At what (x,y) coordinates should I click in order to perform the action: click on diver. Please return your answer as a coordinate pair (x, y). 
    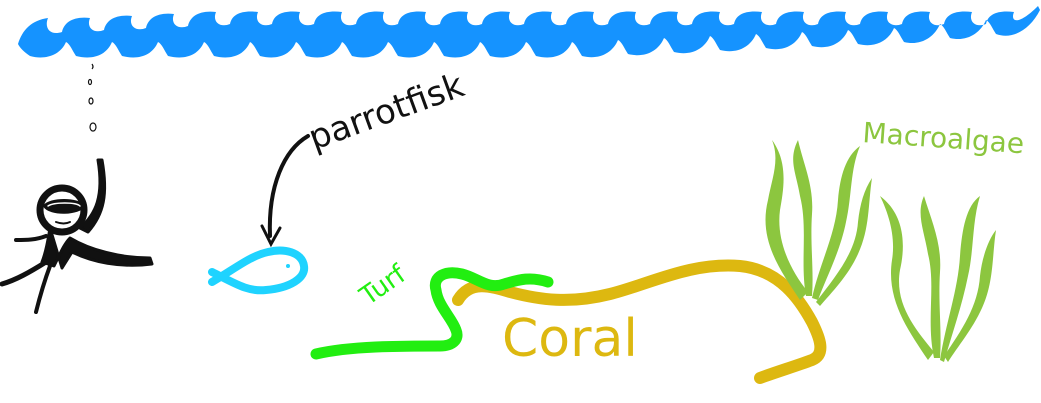
    Looking at the image, I should click on (77, 236).